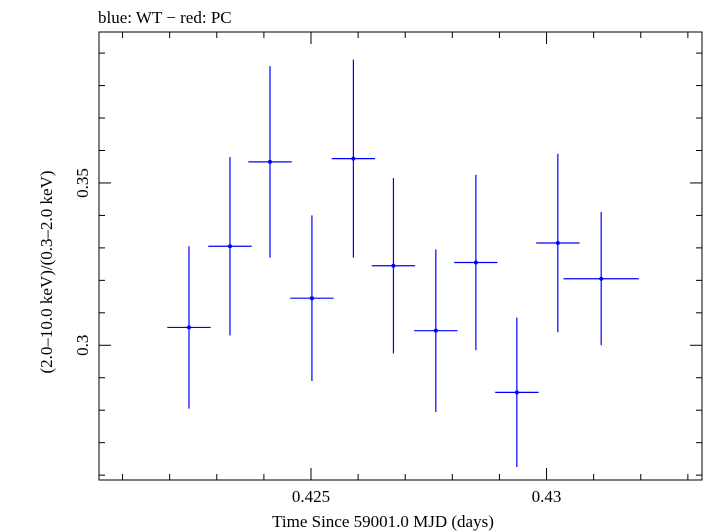  I want to click on x-tick-label: 0.43, so click(547, 496).